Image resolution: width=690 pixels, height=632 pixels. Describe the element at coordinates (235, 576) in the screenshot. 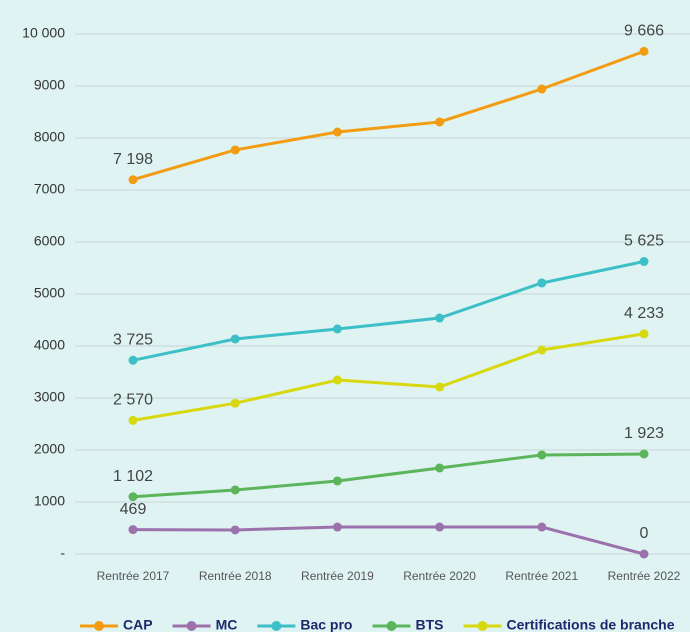

I see `x-tick-label: Rentrée 2018` at that location.